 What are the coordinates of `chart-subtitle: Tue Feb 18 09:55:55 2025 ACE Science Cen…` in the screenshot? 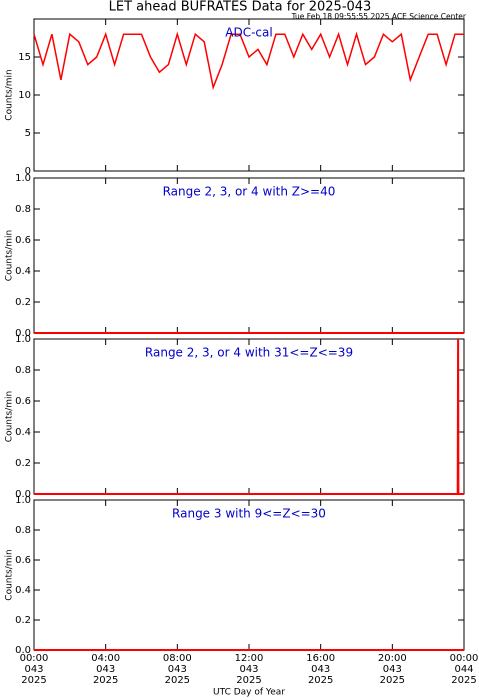 It's located at (379, 16).